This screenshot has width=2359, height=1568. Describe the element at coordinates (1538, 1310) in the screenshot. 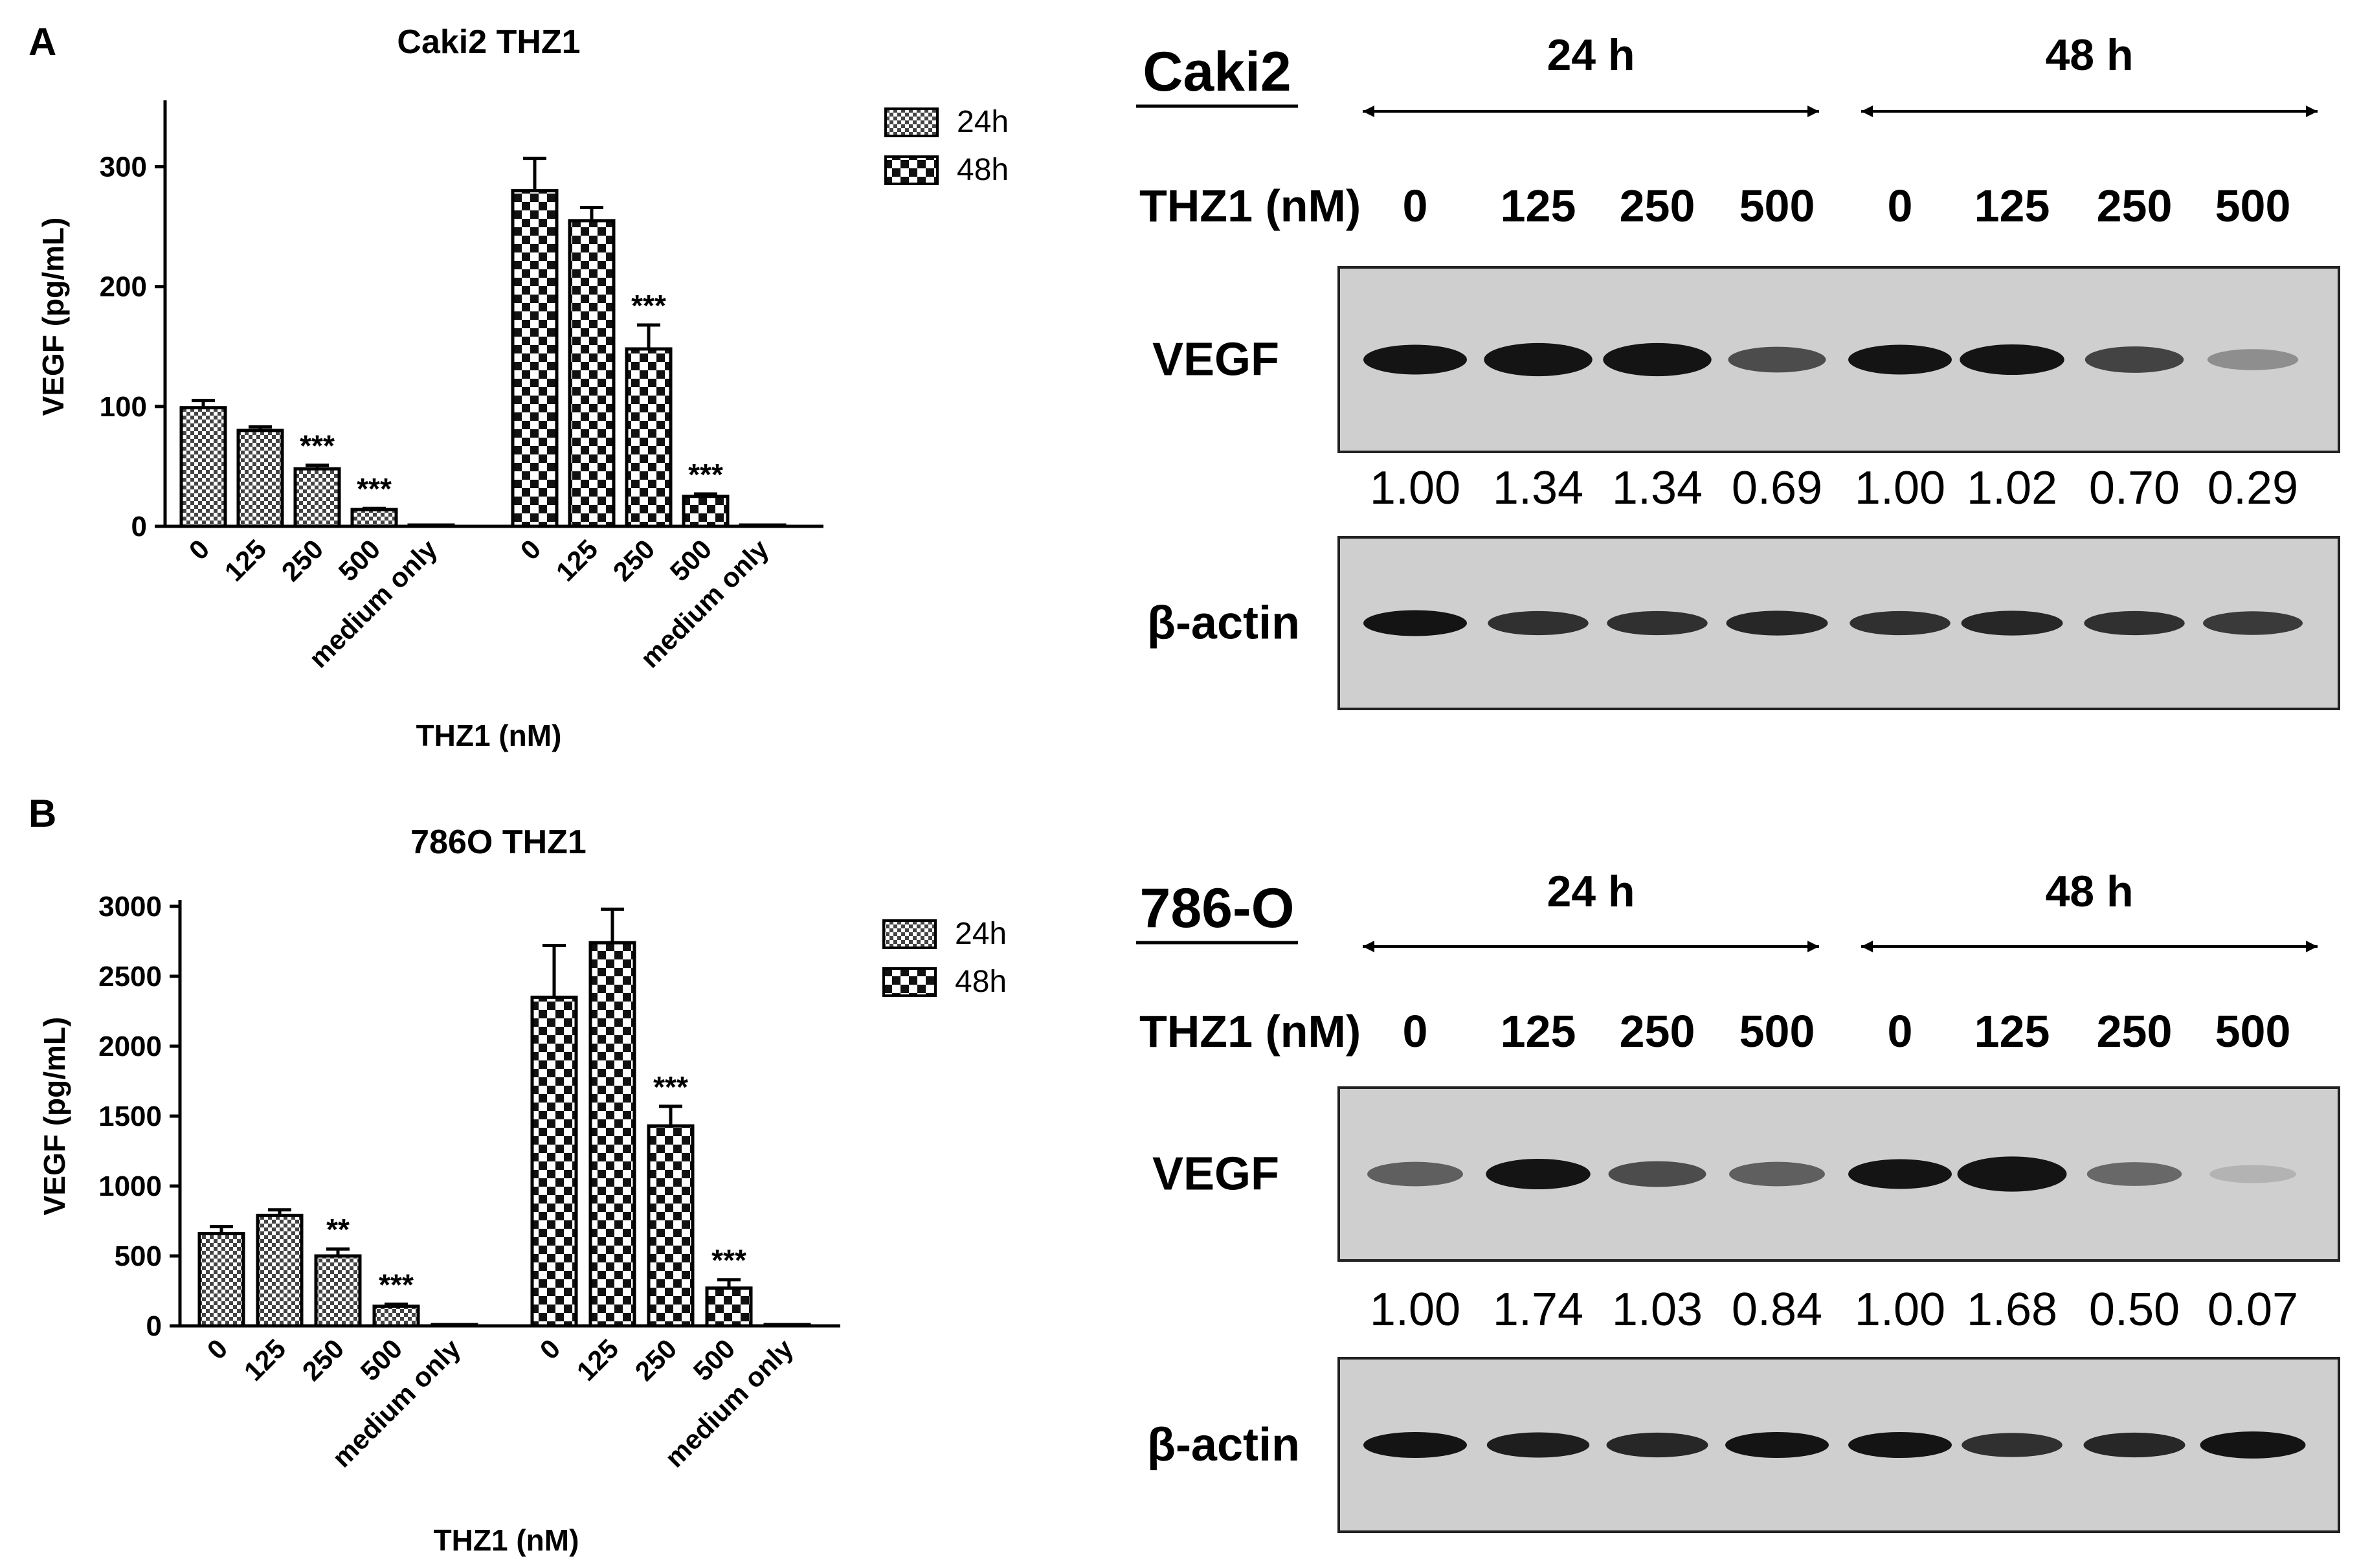

I see `densitometry-ratio: 1.74` at that location.